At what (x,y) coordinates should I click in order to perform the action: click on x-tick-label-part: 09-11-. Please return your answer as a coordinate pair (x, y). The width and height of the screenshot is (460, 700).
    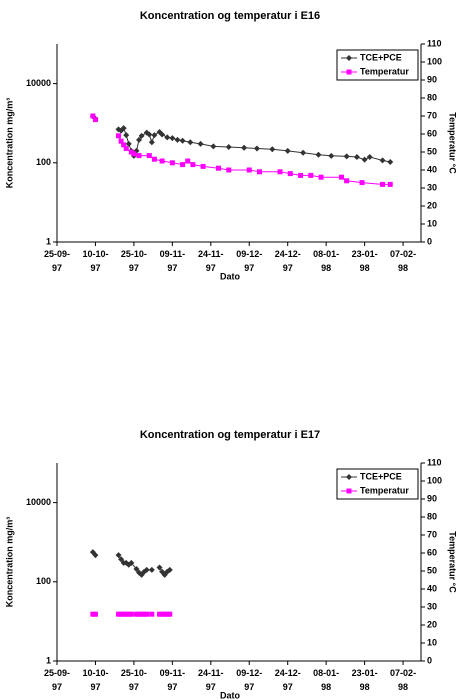
    Looking at the image, I should click on (173, 254).